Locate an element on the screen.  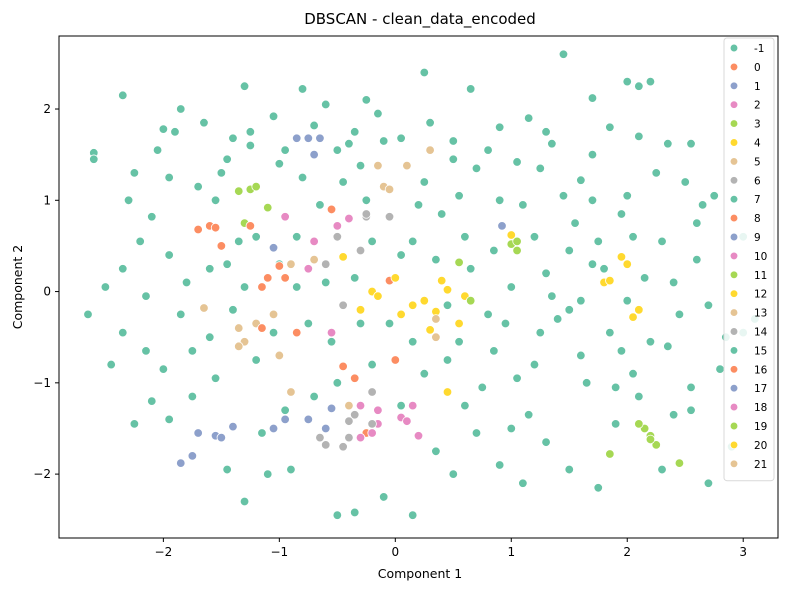
legend-label: 1 is located at coordinates (757, 87).